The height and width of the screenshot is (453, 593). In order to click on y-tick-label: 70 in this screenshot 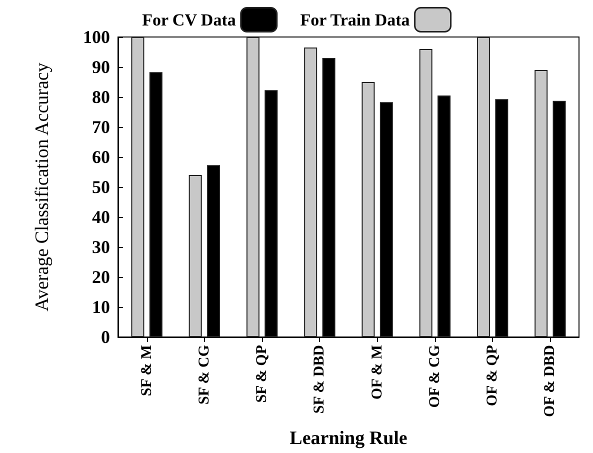, I will do `click(101, 127)`.